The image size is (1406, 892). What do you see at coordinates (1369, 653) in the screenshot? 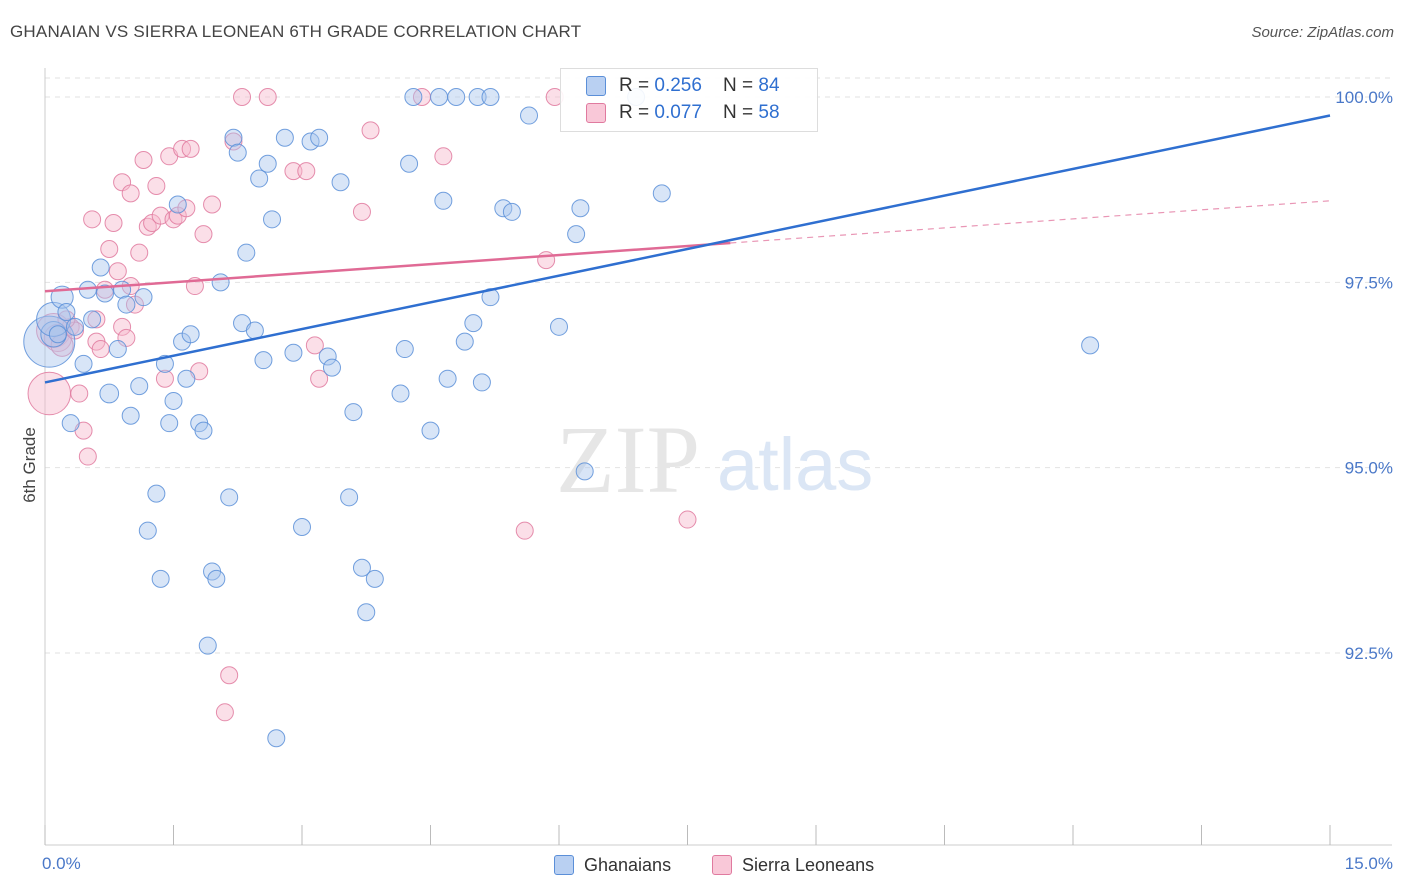
I see `y-tick-label: 92.5%` at bounding box center [1369, 653].